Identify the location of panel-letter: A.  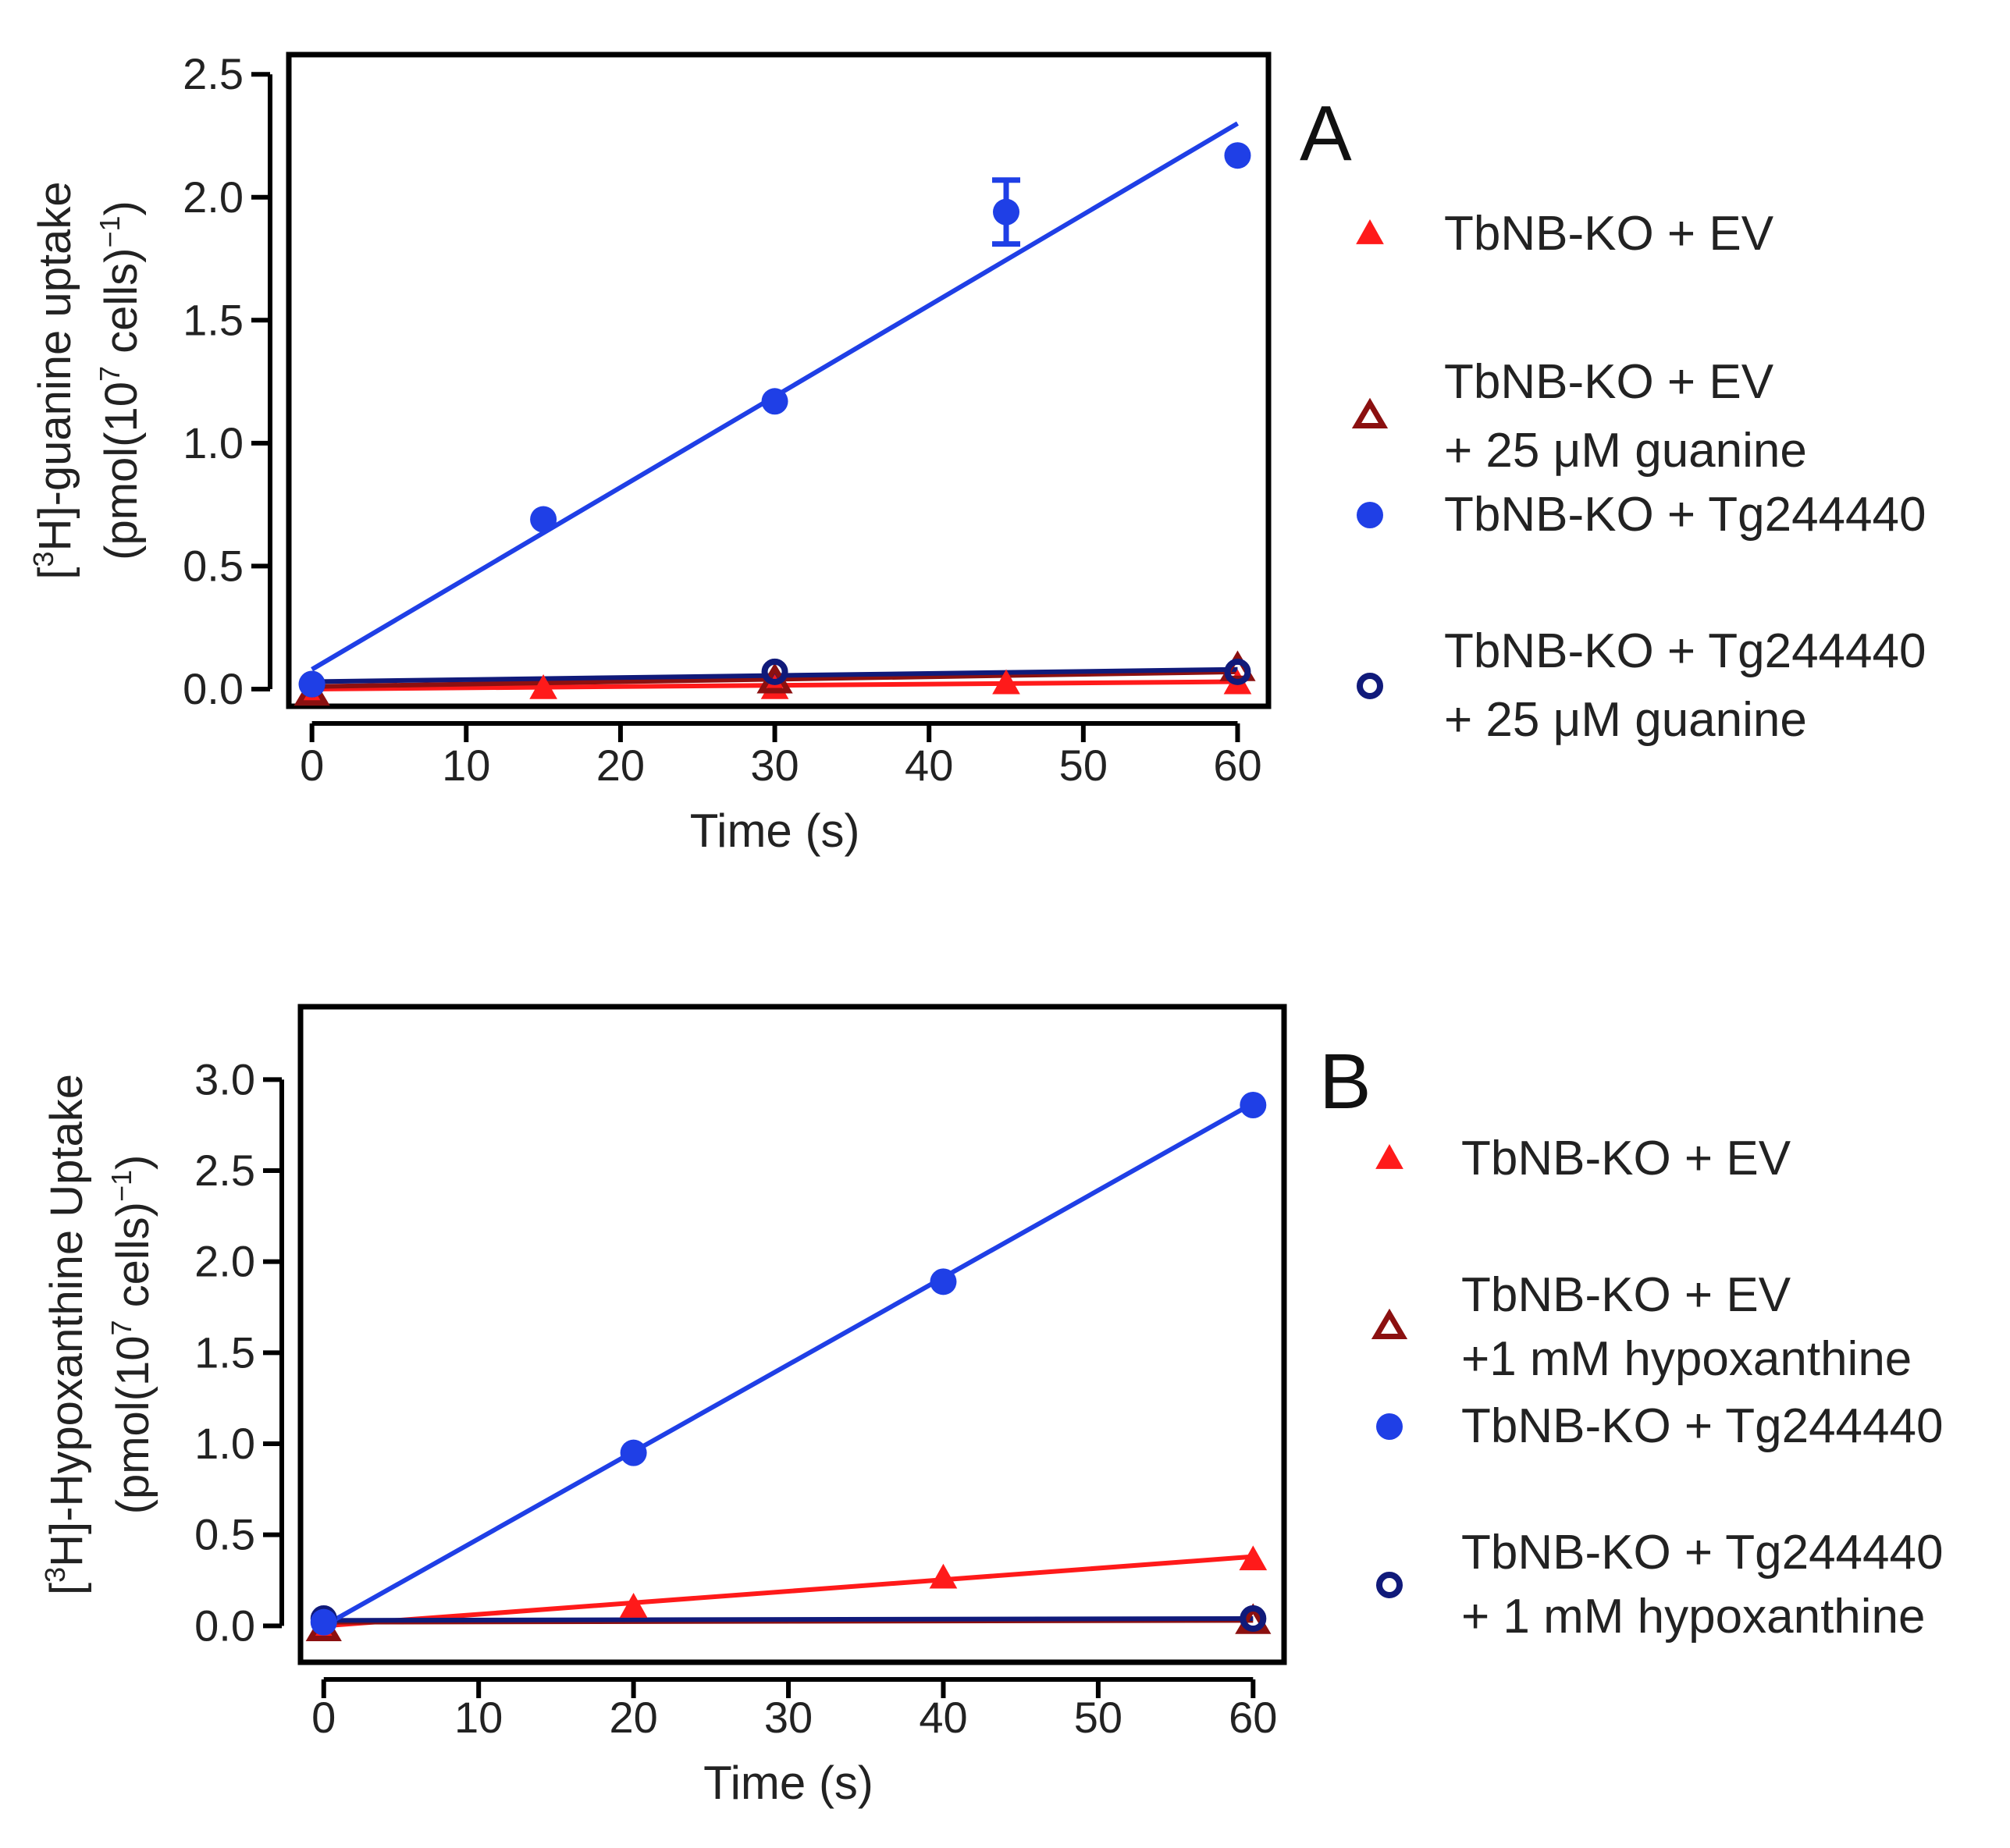
(1326, 133).